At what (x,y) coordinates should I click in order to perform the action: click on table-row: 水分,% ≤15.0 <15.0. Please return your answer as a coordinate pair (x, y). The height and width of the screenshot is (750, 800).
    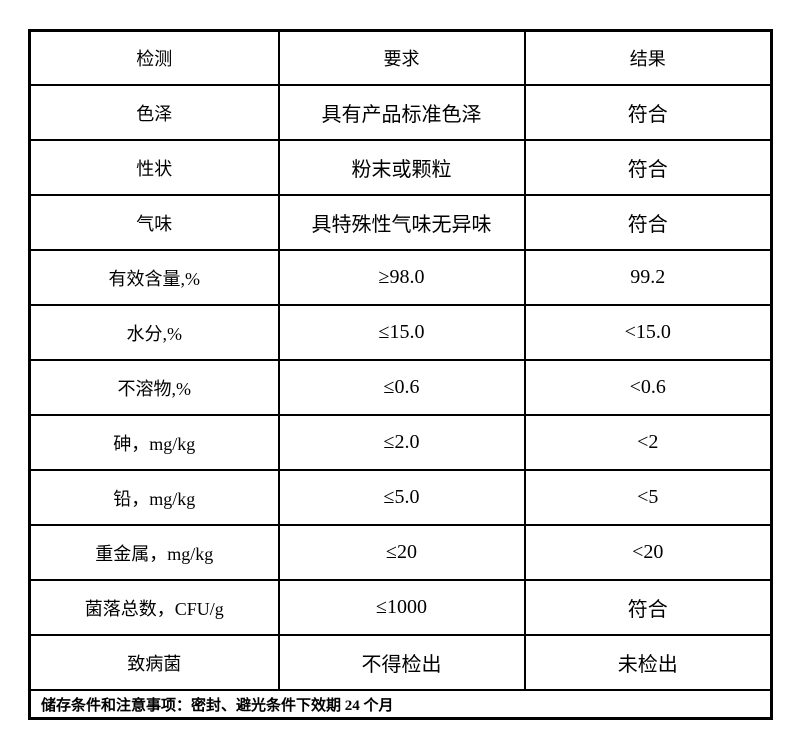
    Looking at the image, I should click on (400, 332).